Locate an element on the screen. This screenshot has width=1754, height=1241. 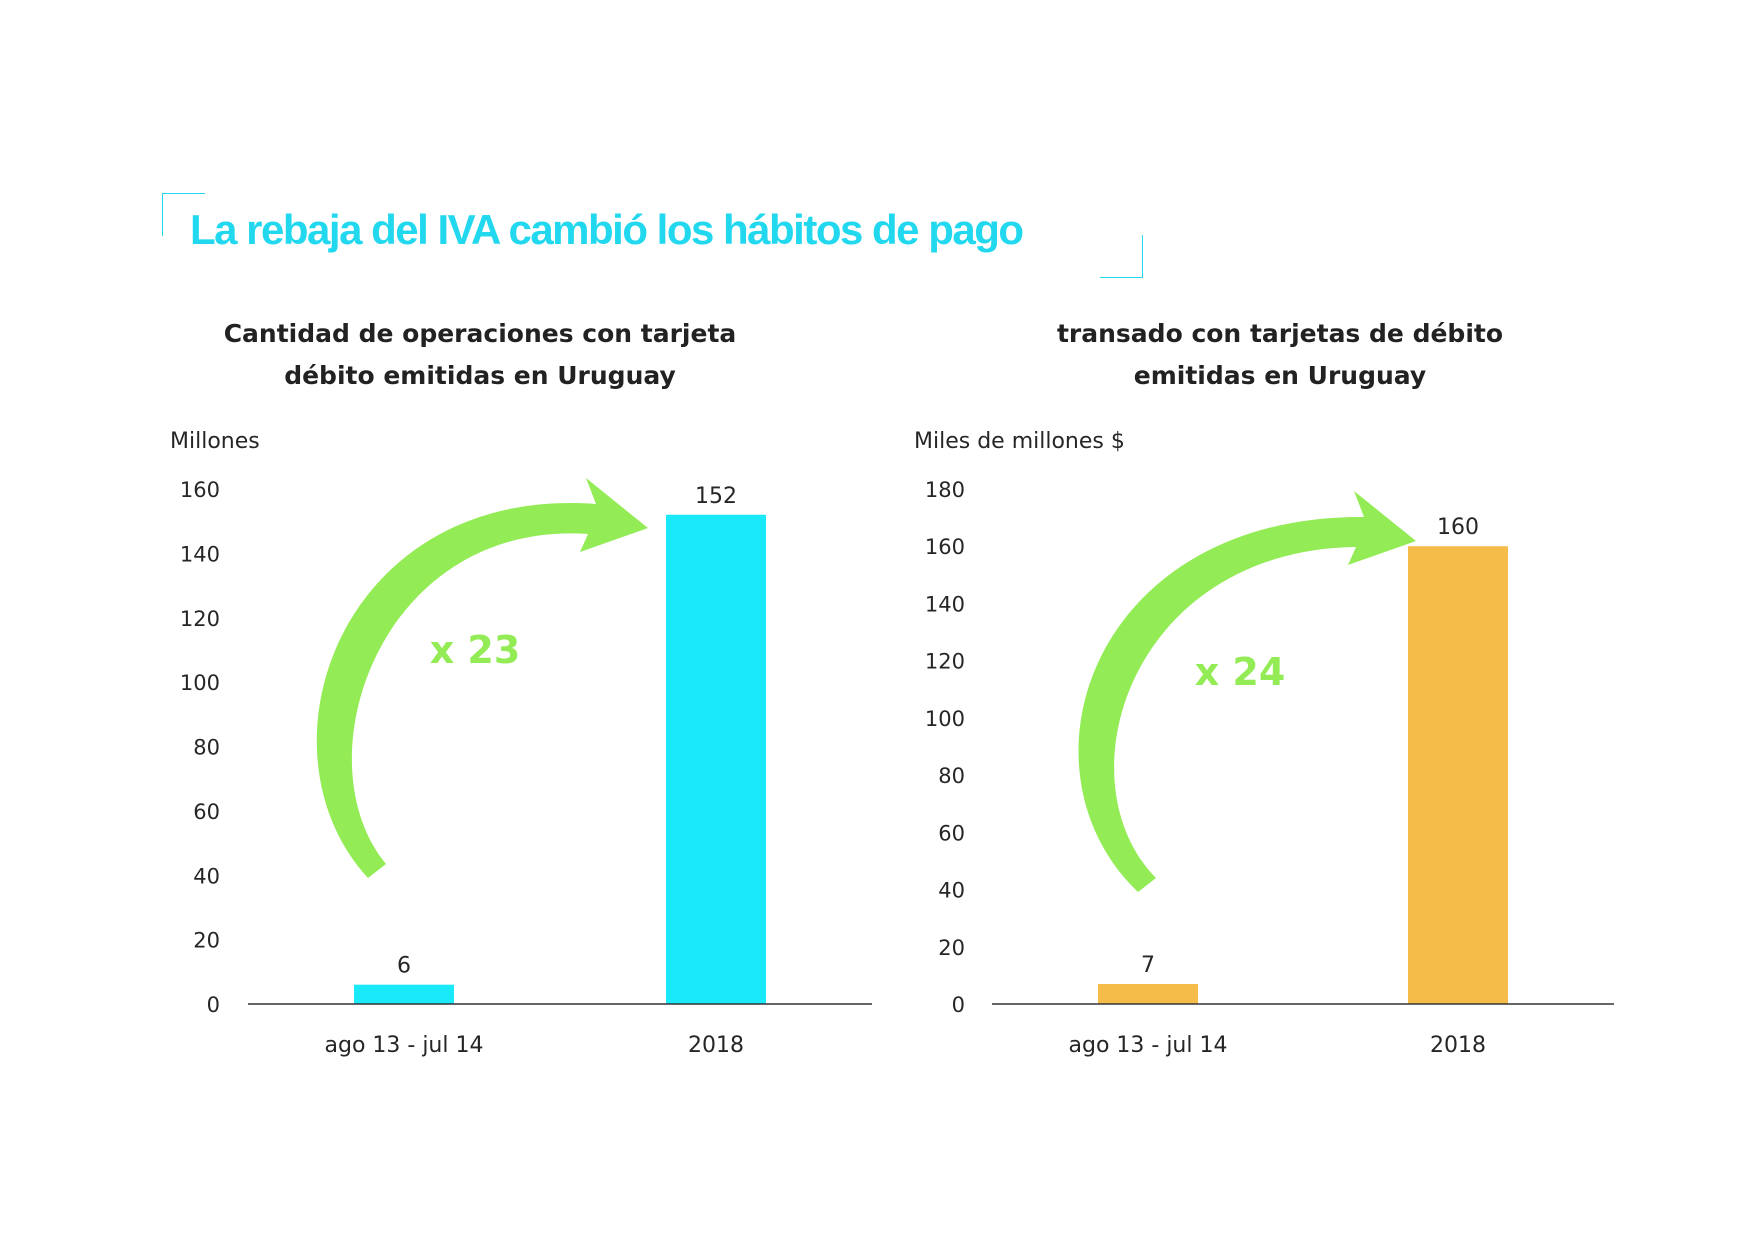
chart-right-category-label: ago 13 - jul 14 is located at coordinates (1148, 1045).